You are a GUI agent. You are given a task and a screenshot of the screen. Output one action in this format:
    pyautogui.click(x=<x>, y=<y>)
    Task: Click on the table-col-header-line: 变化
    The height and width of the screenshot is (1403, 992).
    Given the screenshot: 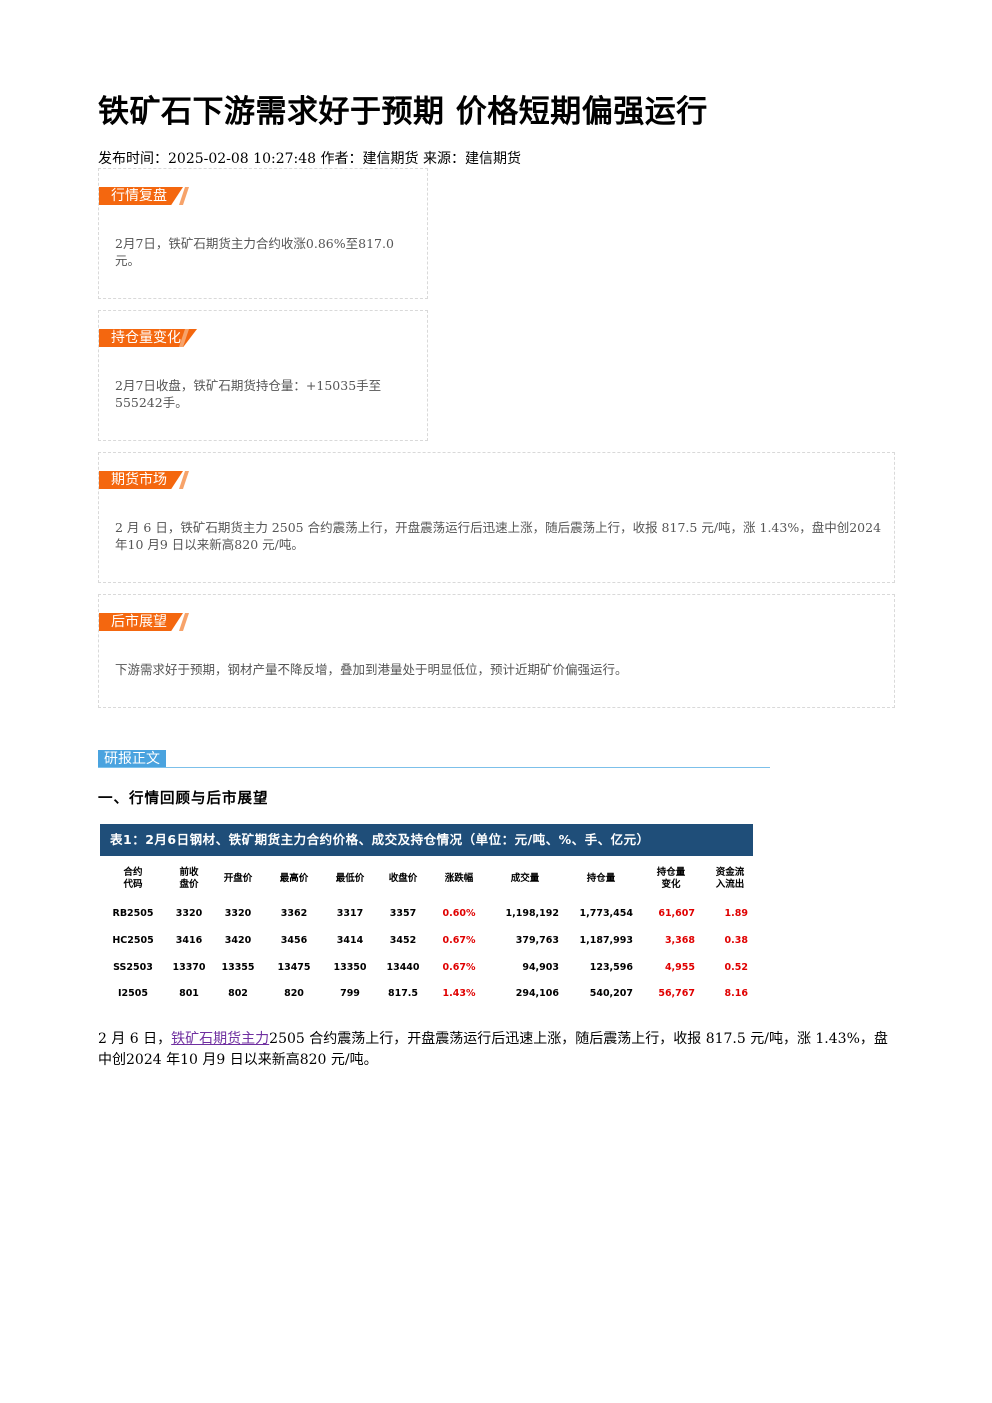 What is the action you would take?
    pyautogui.click(x=671, y=884)
    